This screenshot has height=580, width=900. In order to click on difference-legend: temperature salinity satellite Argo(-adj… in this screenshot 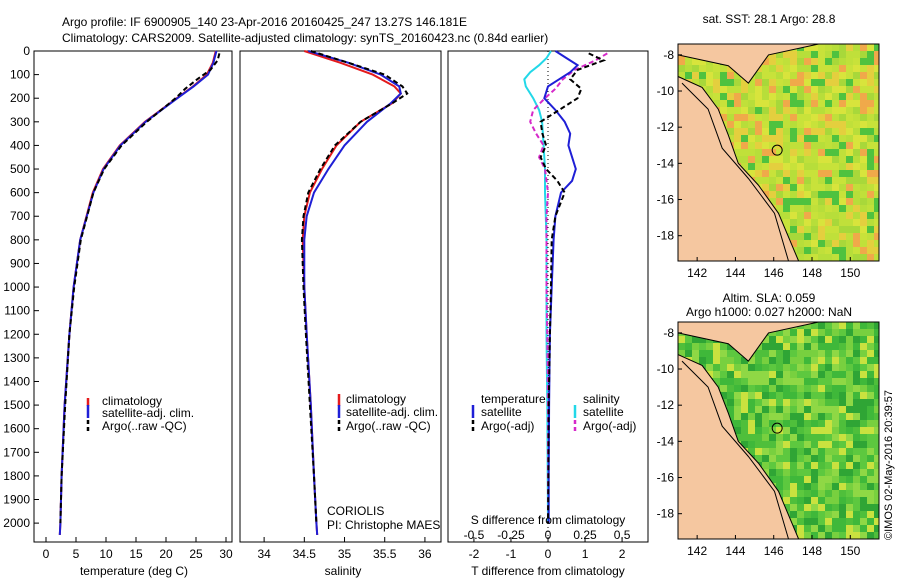, I will do `click(553, 412)`.